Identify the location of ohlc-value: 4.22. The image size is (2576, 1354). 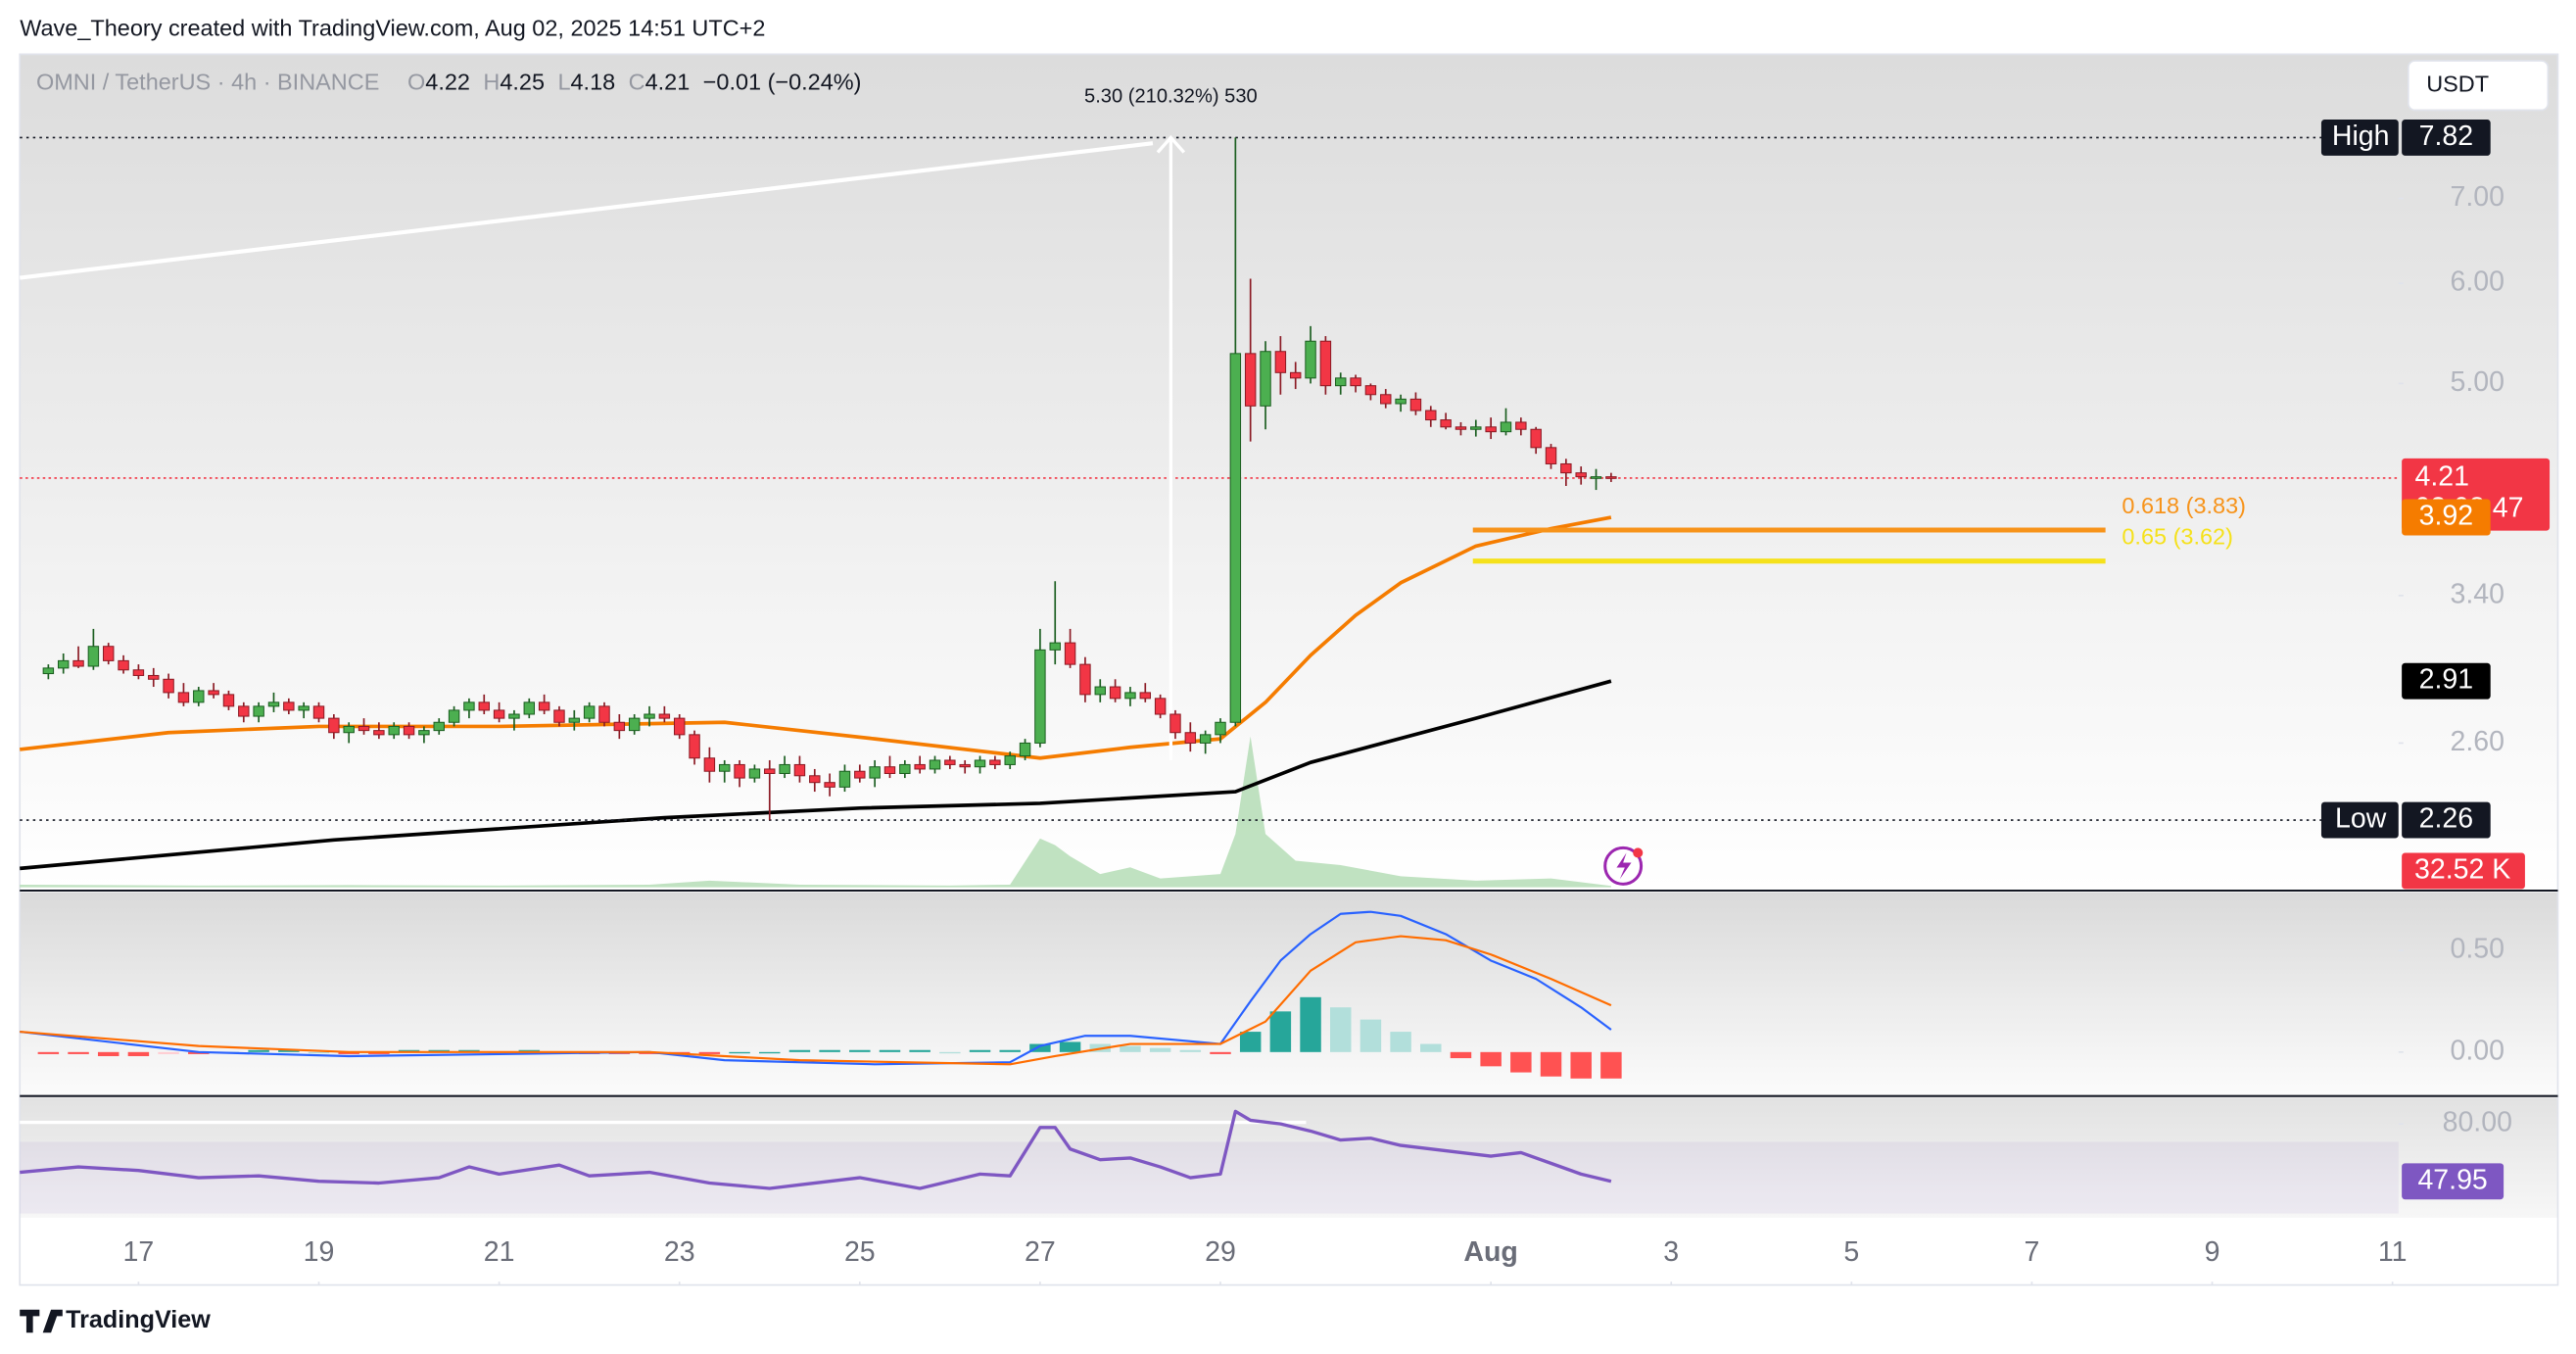
(448, 82).